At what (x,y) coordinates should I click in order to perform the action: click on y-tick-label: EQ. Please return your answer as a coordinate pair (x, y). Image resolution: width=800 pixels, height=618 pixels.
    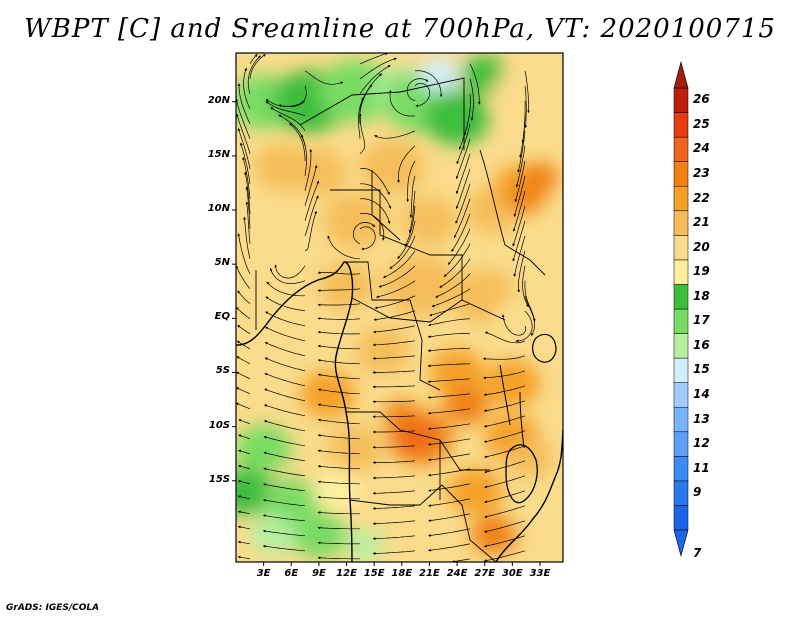
    Looking at the image, I should click on (222, 317).